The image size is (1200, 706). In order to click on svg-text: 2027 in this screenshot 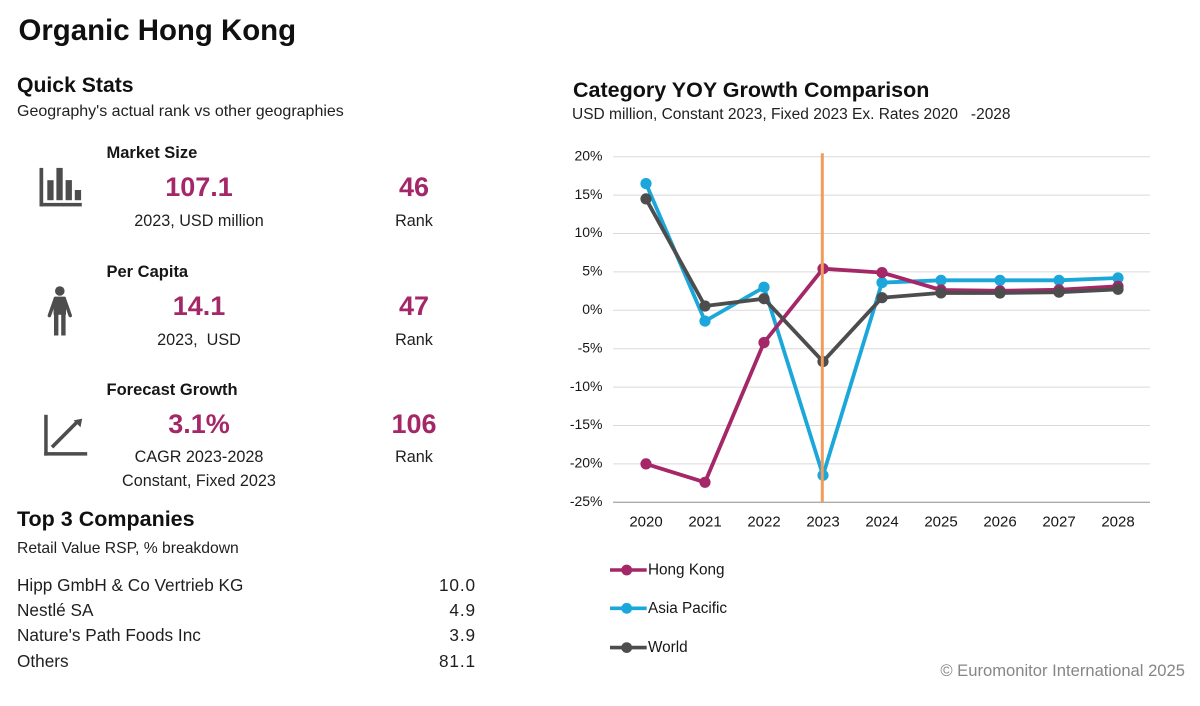, I will do `click(1058, 522)`.